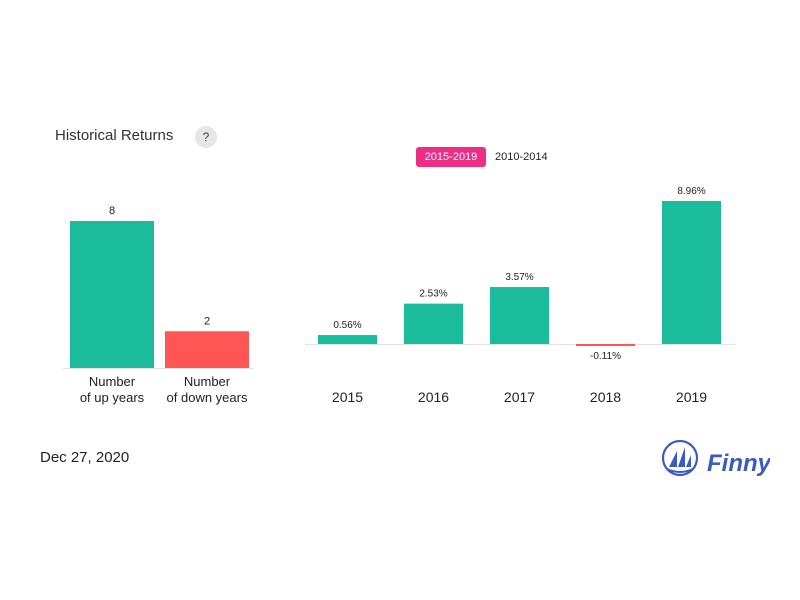 The image size is (800, 600). Describe the element at coordinates (519, 397) in the screenshot. I see `x-tick-label: 2017` at that location.